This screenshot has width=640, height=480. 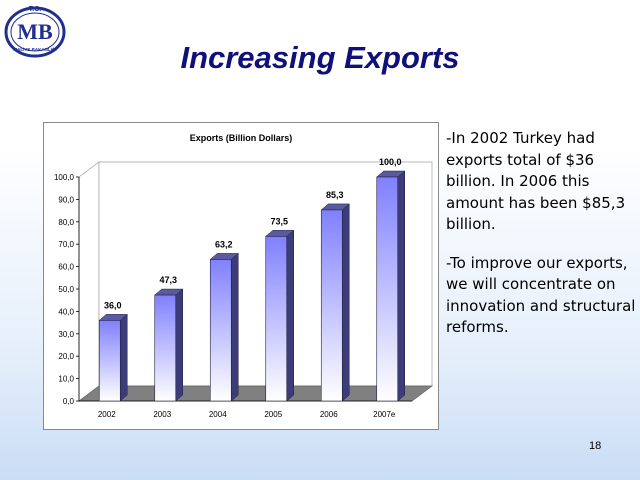 I want to click on x-tick-label: 2006, so click(x=329, y=414).